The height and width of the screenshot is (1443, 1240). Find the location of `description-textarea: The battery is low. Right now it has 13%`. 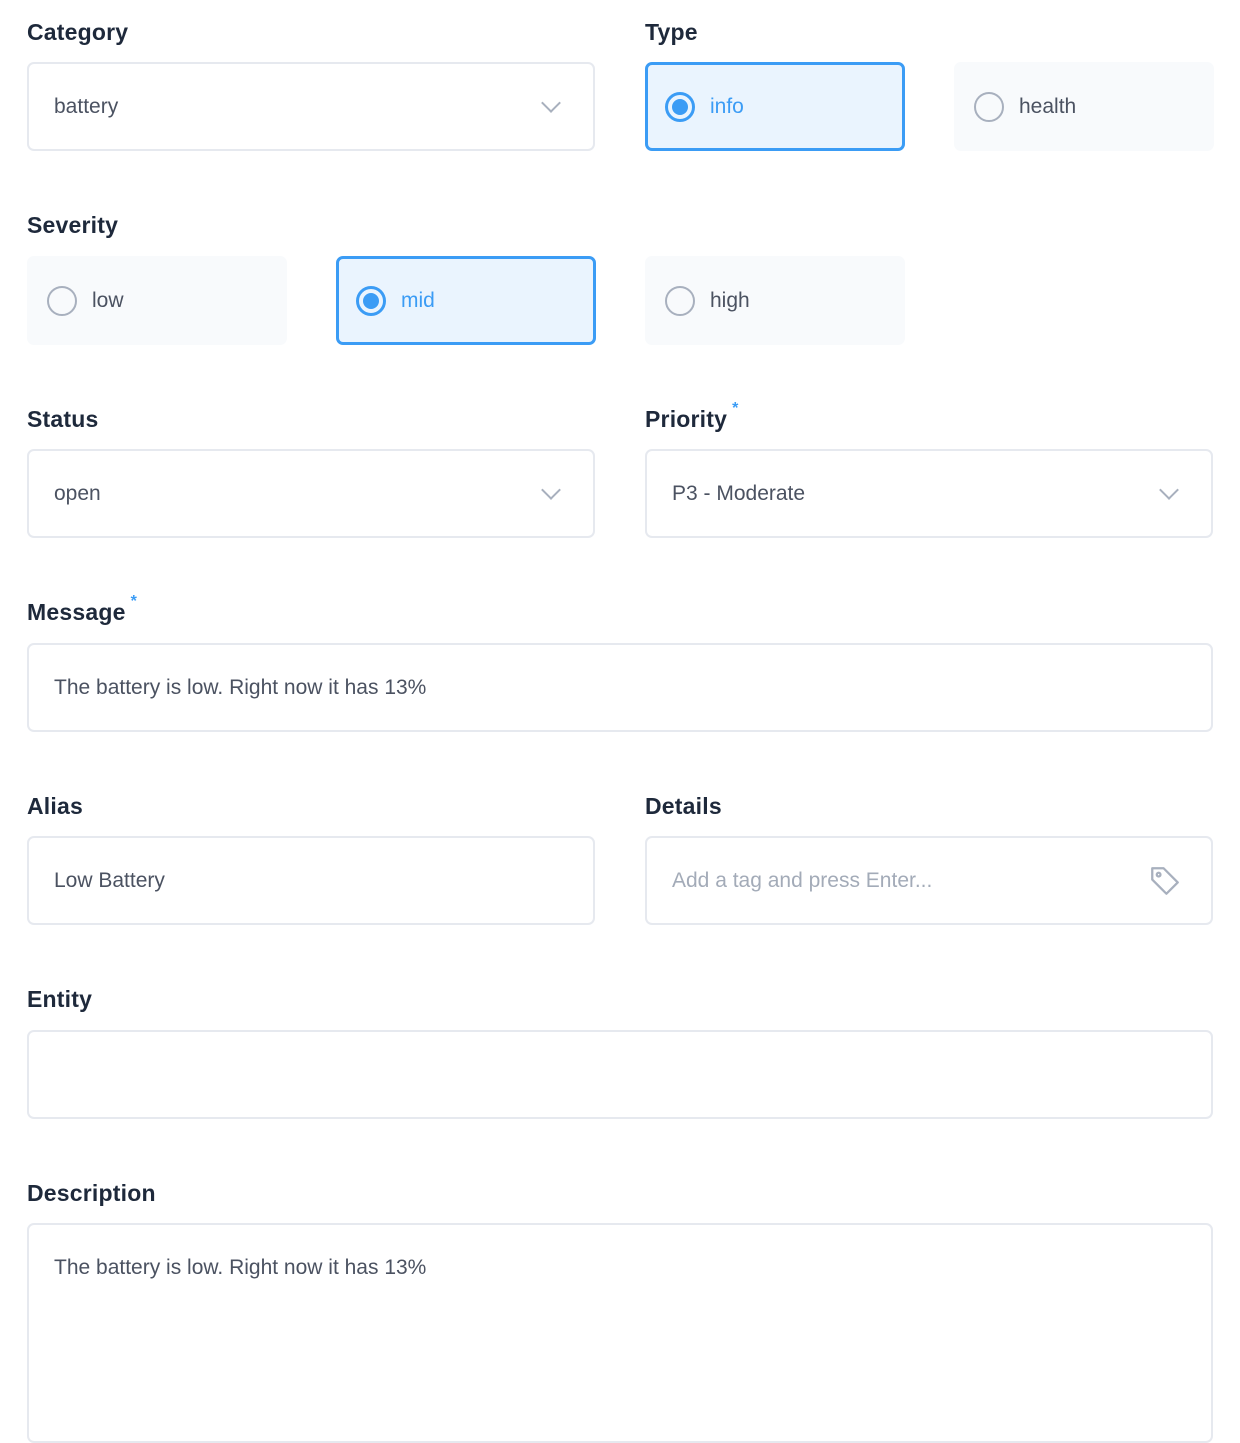

description-textarea: The battery is low. Right now it has 13% is located at coordinates (620, 1333).